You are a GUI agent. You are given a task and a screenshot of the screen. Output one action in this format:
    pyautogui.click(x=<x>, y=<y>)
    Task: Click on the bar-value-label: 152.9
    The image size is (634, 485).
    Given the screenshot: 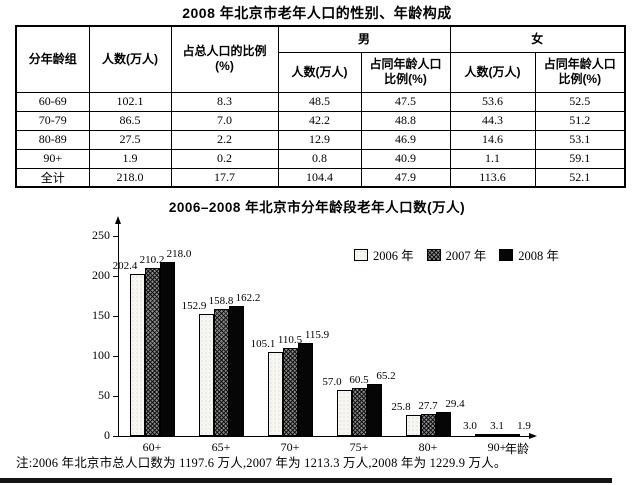 What is the action you would take?
    pyautogui.click(x=194, y=305)
    